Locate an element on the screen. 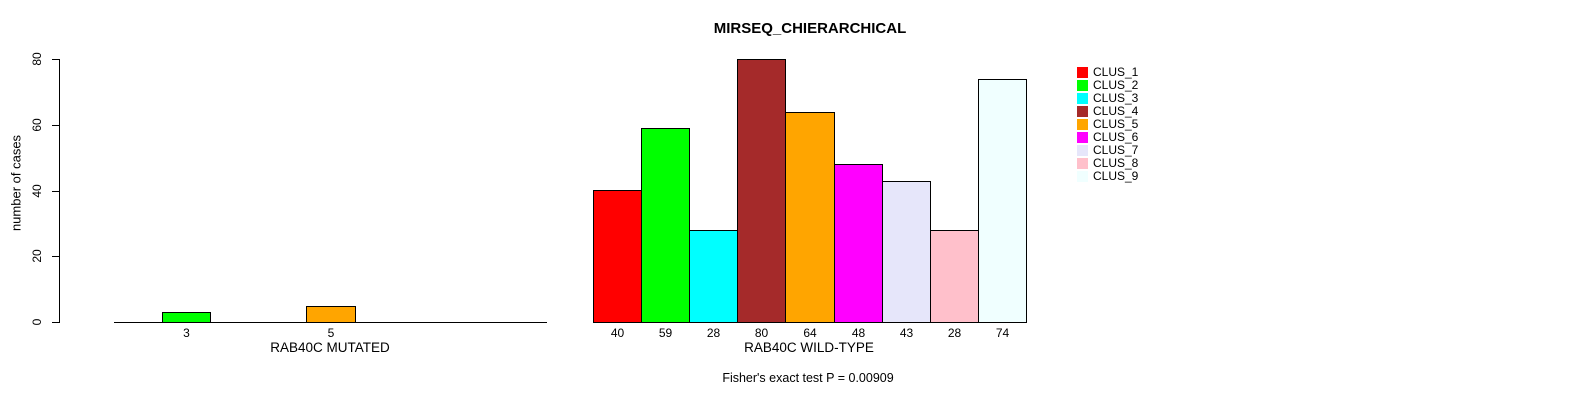 This screenshot has height=400, width=1590. legend-item-clus_9: CLUS_9 is located at coordinates (1107, 176).